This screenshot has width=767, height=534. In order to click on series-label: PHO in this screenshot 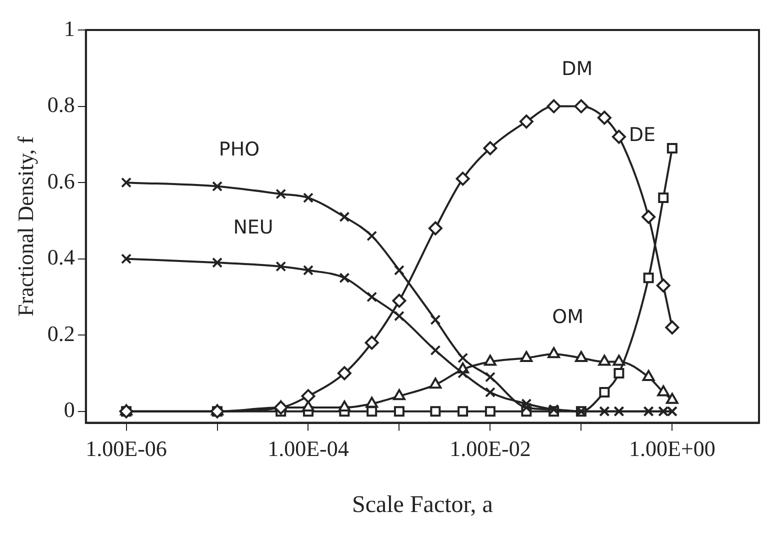, I will do `click(239, 149)`.